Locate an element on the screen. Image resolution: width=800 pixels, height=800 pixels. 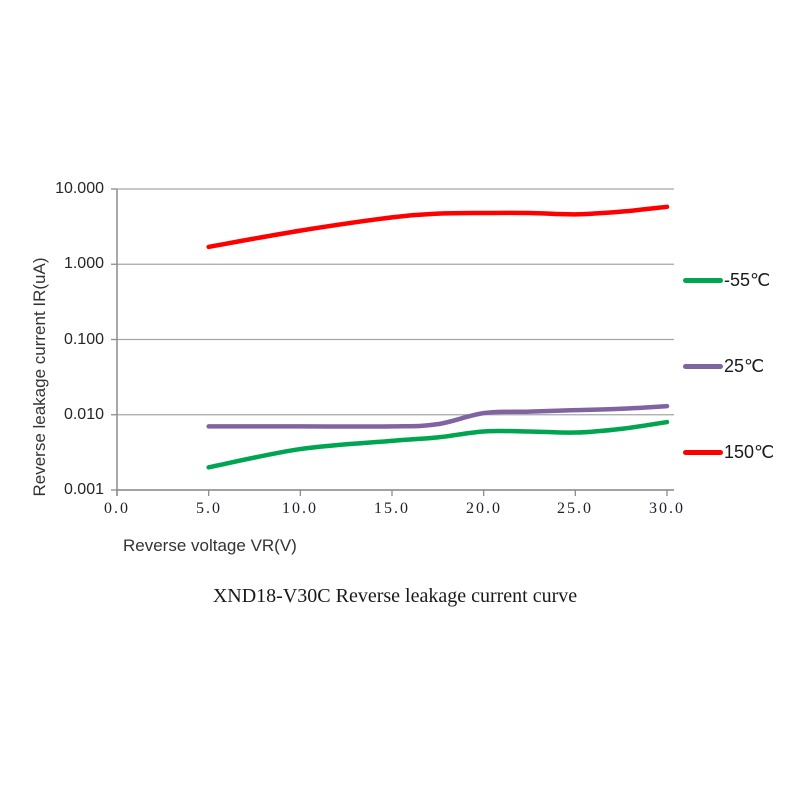
legend-label: 25℃ is located at coordinates (744, 365).